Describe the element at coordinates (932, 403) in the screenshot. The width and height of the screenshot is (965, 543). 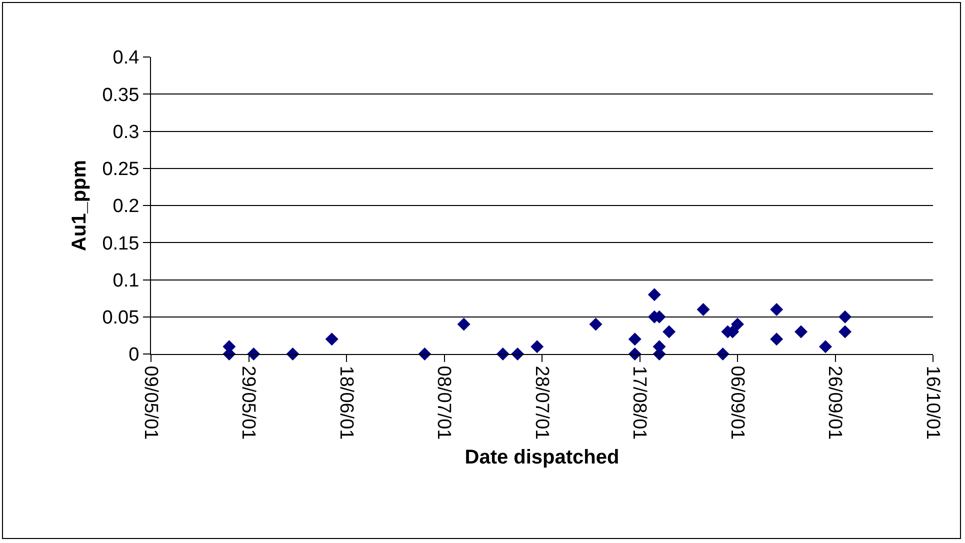
I see `x-tick-label: 16/10/01` at that location.